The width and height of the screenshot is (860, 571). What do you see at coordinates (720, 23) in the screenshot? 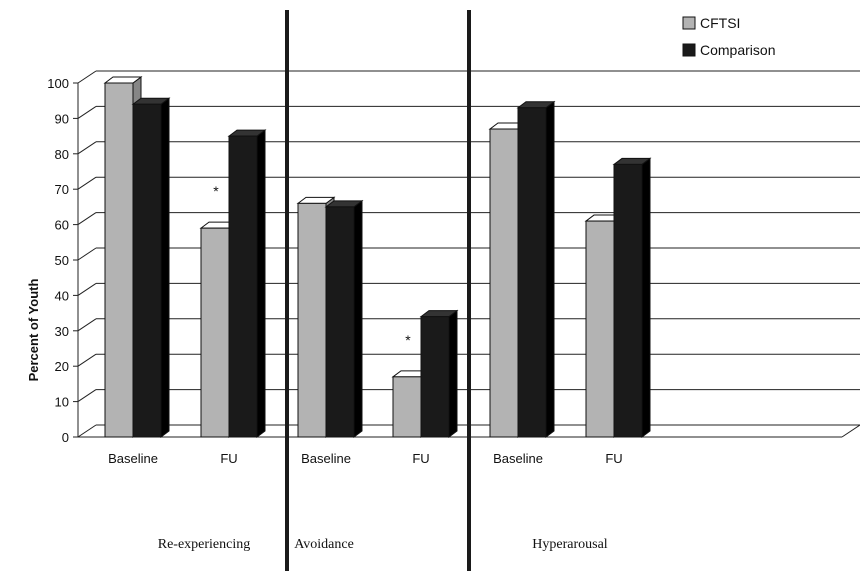
I see `legend-label: CFTSI` at bounding box center [720, 23].